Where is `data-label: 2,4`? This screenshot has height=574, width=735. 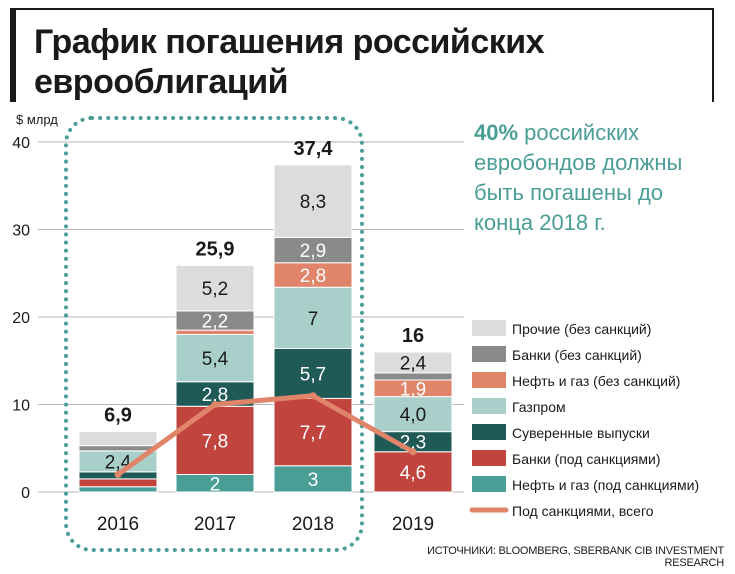
data-label: 2,4 is located at coordinates (413, 364).